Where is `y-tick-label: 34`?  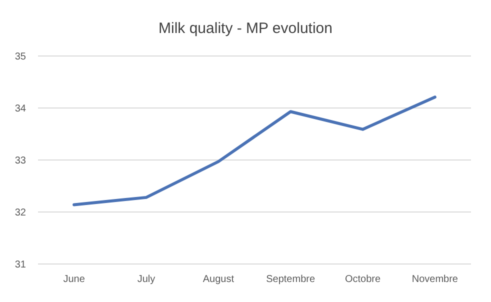 y-tick-label: 34 is located at coordinates (20, 109).